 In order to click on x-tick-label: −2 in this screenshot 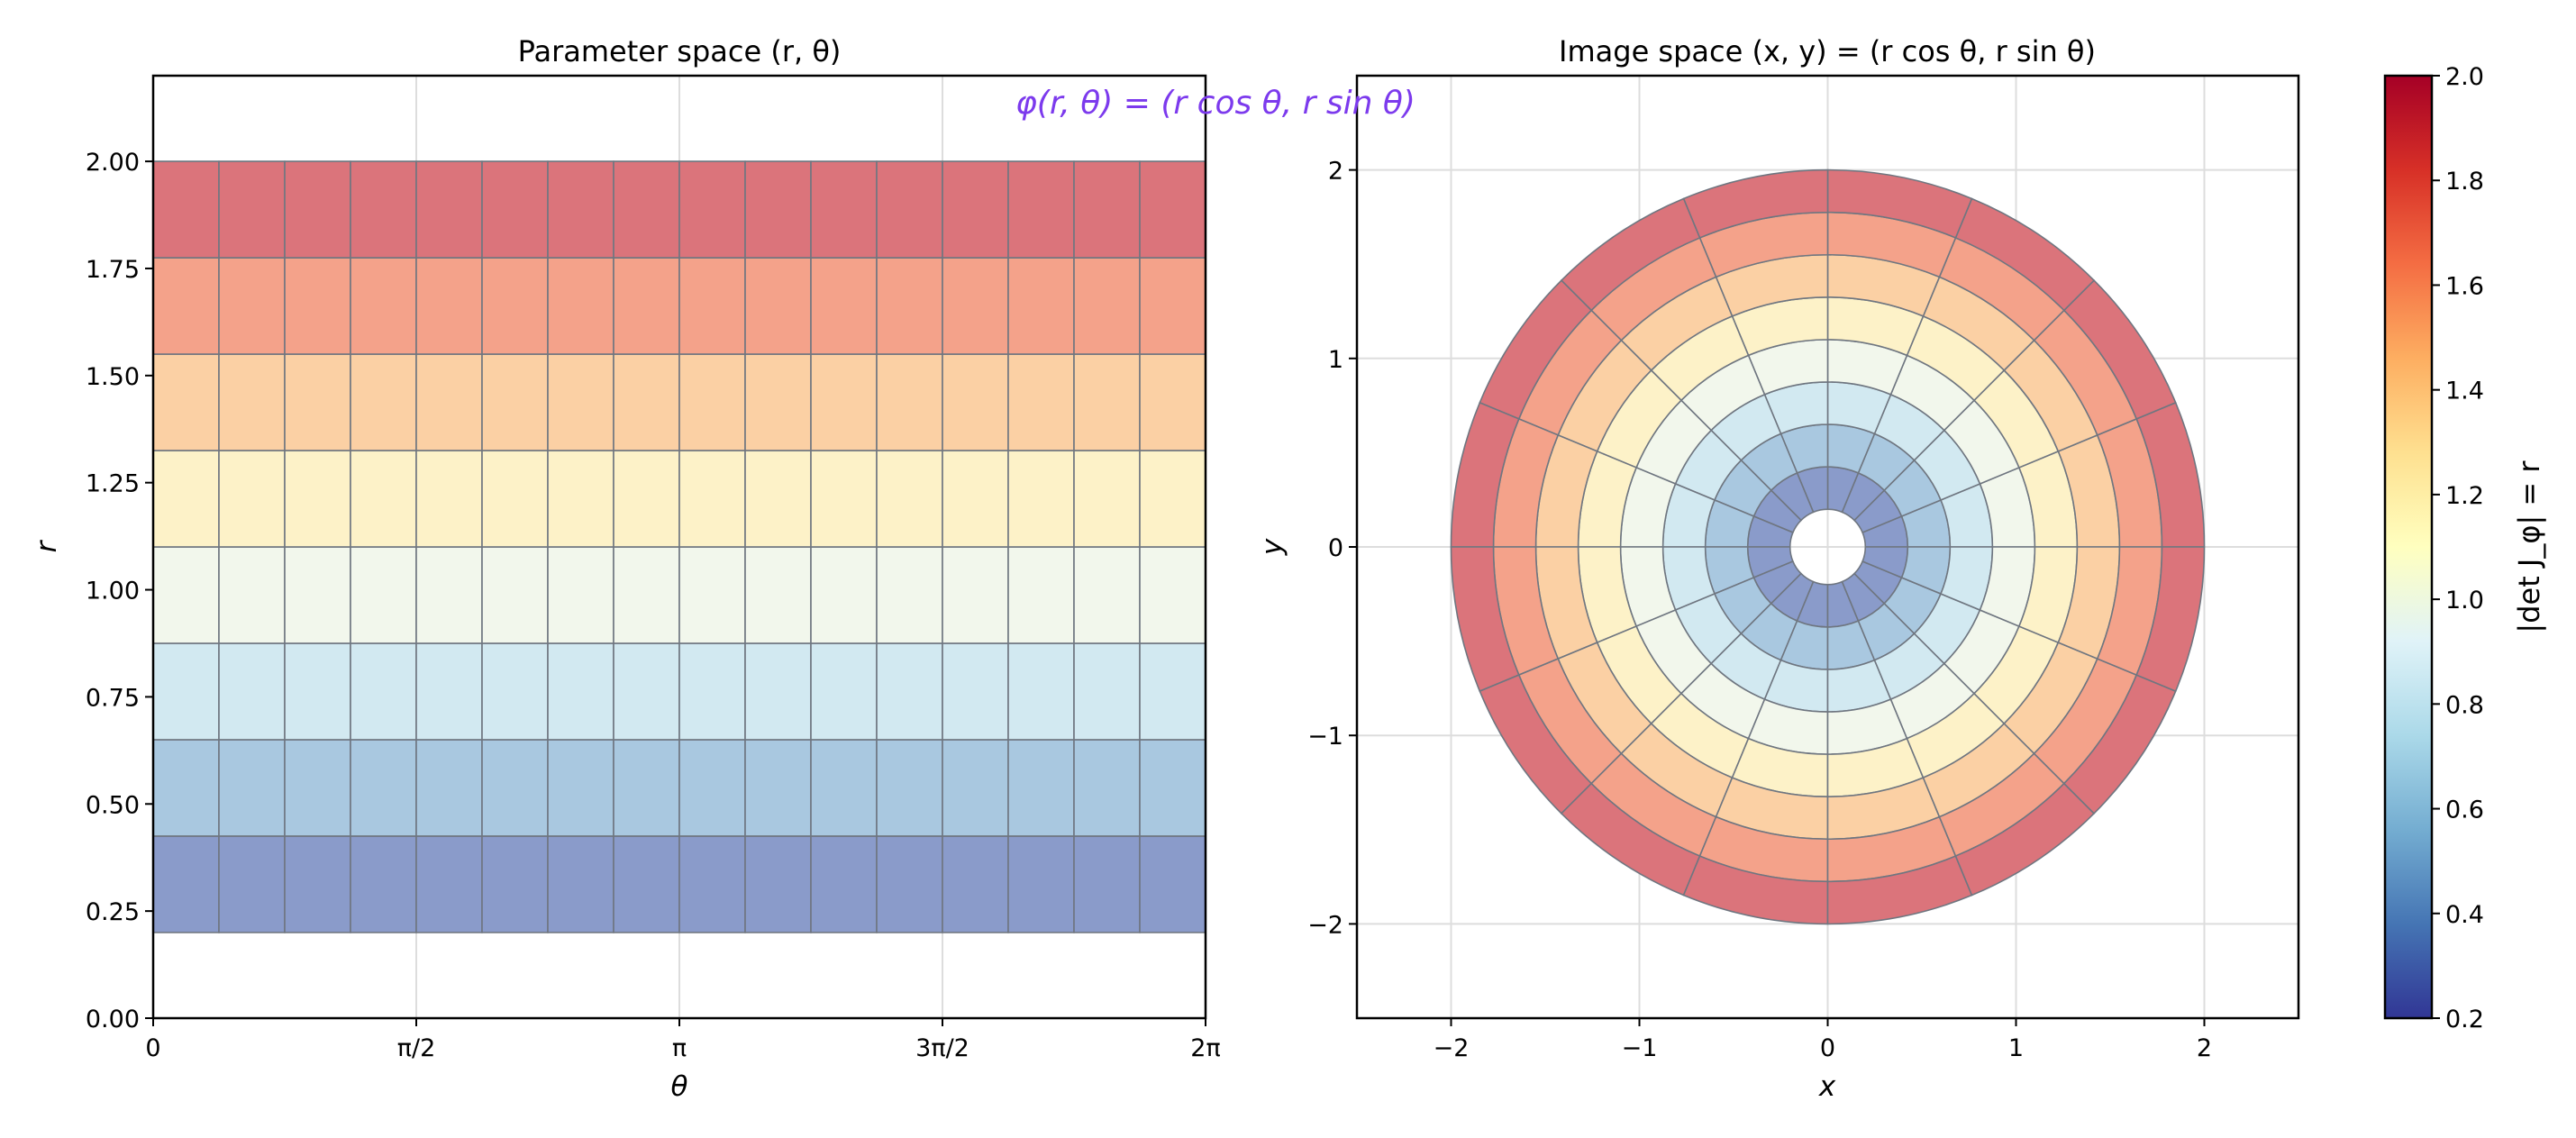, I will do `click(1452, 1048)`.